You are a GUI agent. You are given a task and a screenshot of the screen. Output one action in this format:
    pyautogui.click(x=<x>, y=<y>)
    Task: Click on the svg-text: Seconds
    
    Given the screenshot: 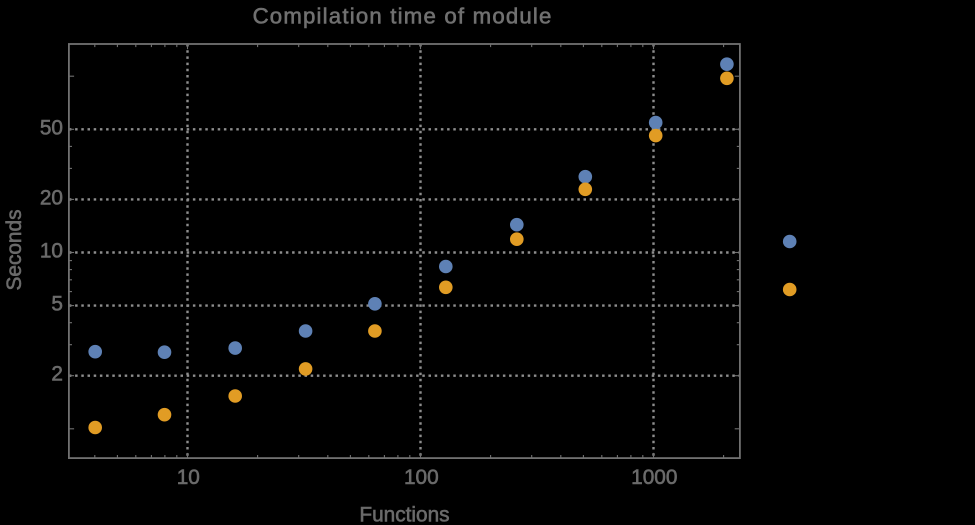 What is the action you would take?
    pyautogui.click(x=14, y=250)
    